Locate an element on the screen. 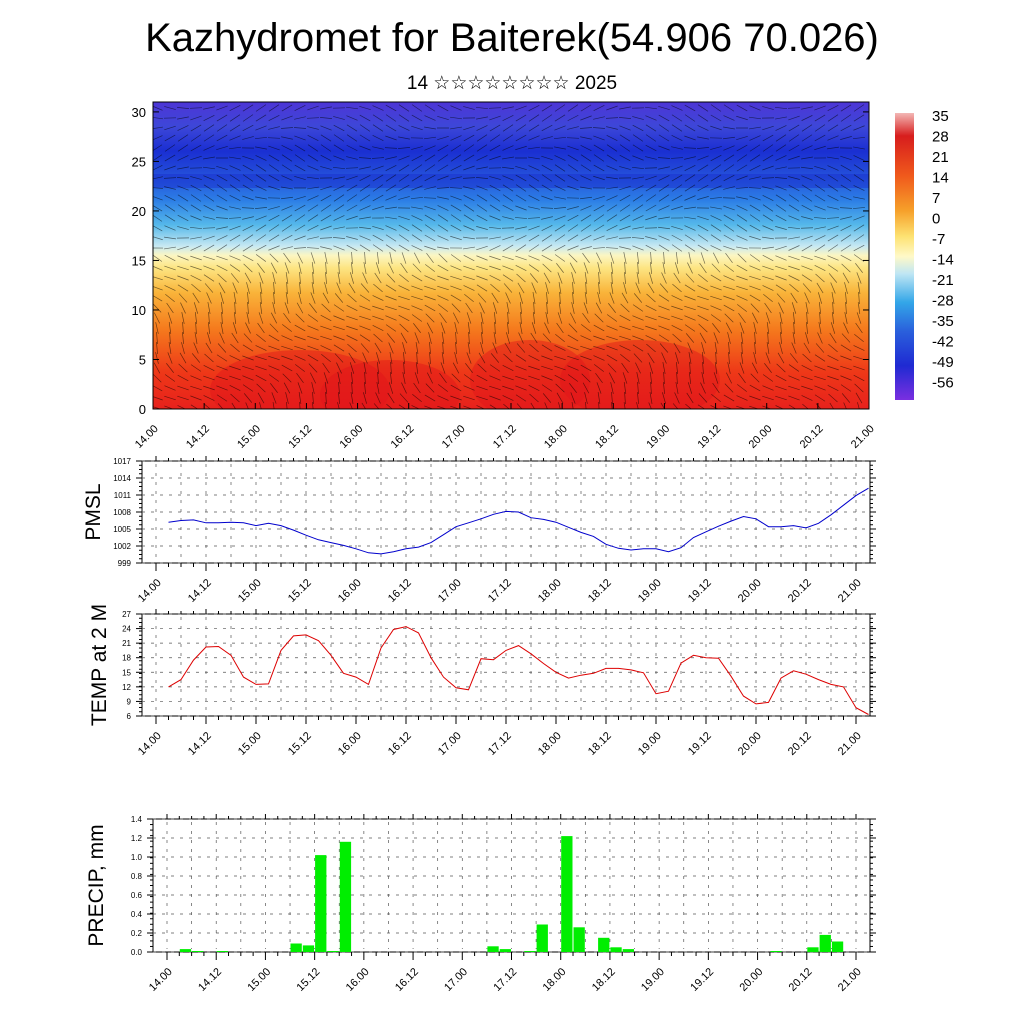 The height and width of the screenshot is (1024, 1024). warm-core is located at coordinates (530, 374).